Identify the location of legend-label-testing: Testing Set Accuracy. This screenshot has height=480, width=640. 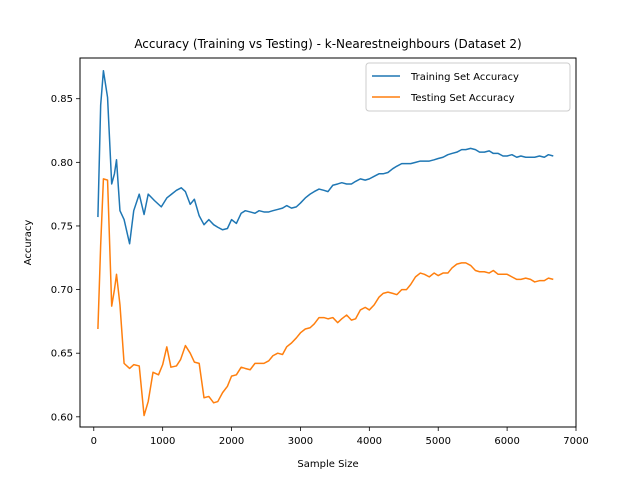
(462, 98).